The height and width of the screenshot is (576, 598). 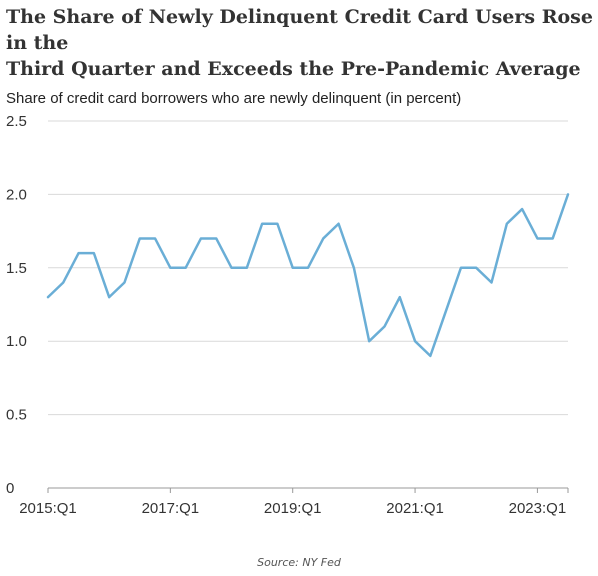 What do you see at coordinates (48, 508) in the screenshot?
I see `x-tick-label: 2015:Q1` at bounding box center [48, 508].